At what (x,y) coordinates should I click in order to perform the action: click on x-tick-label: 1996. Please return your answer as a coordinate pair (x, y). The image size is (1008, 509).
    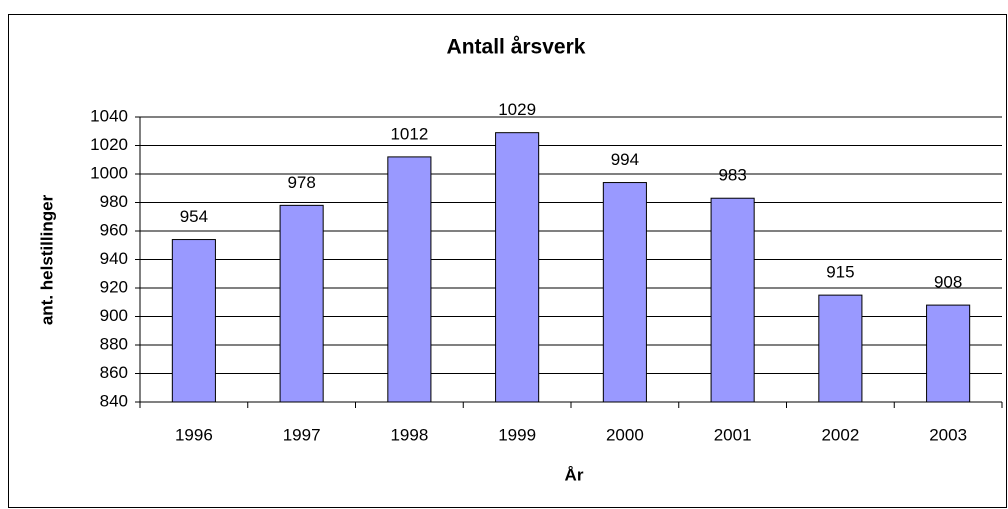
    Looking at the image, I should click on (194, 434).